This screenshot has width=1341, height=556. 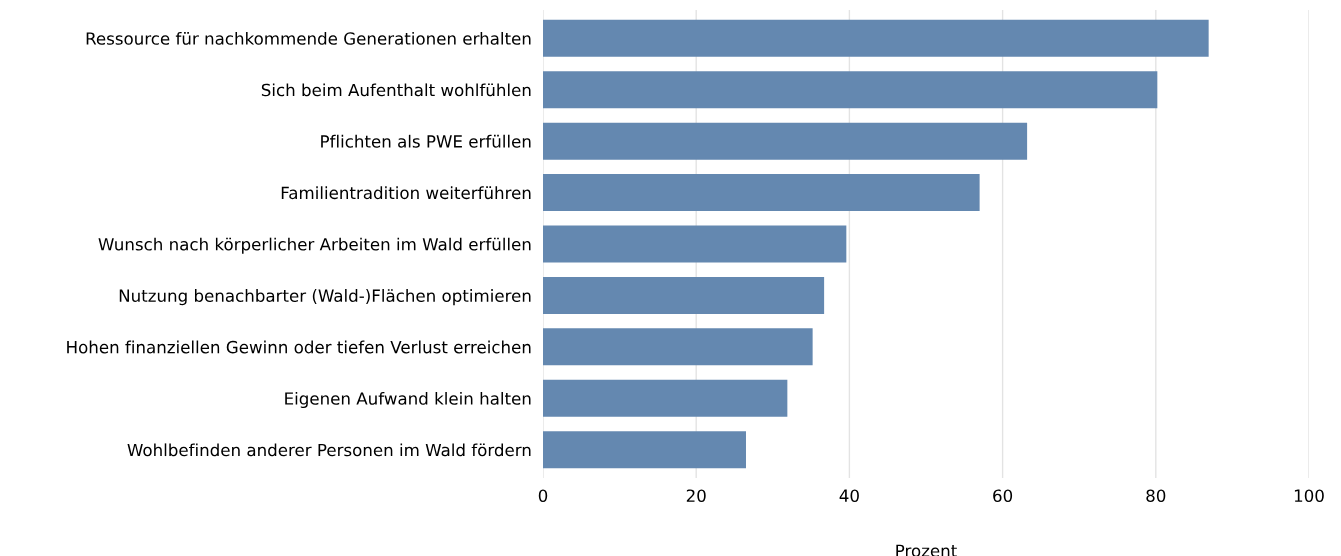 What do you see at coordinates (849, 496) in the screenshot?
I see `x-tick-label: 40` at bounding box center [849, 496].